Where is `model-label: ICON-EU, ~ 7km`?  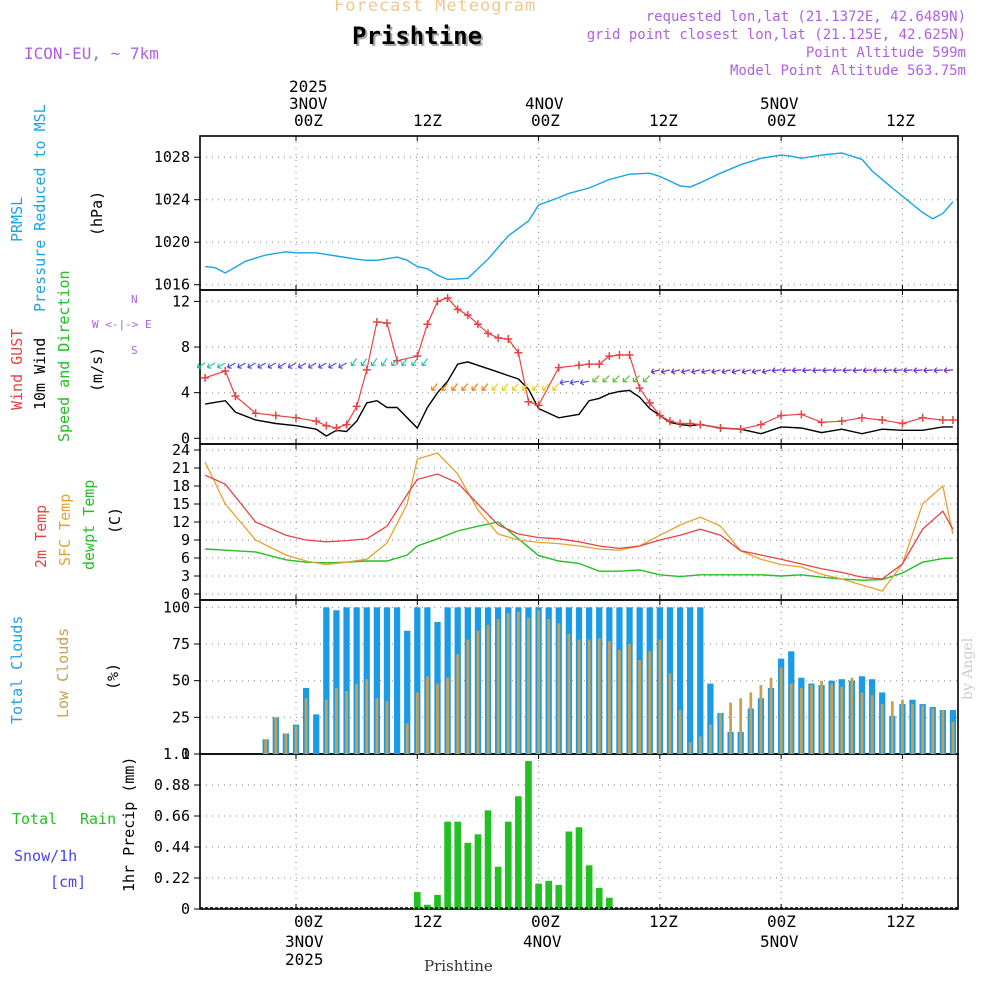 model-label: ICON-EU, ~ 7km is located at coordinates (91, 53).